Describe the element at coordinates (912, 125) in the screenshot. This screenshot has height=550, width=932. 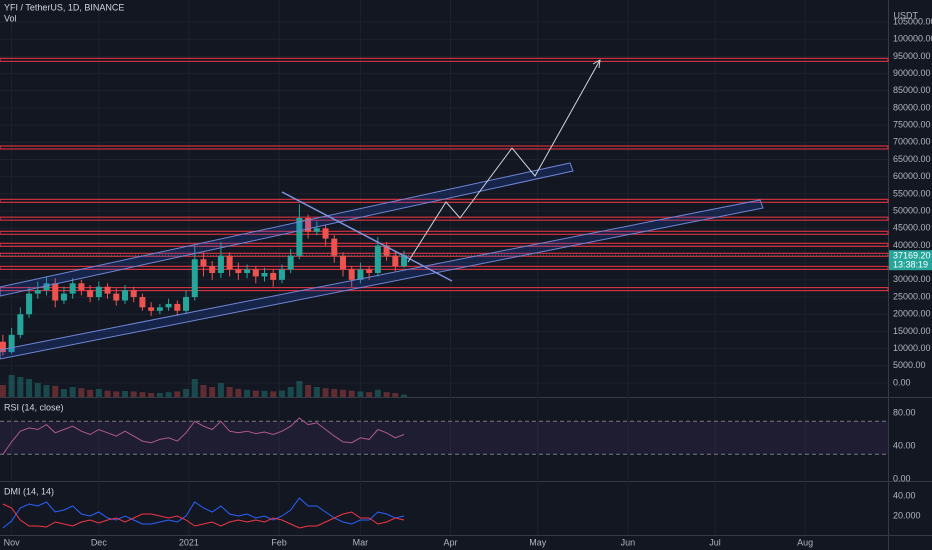
I see `y-tick-label: 75000.00` at that location.